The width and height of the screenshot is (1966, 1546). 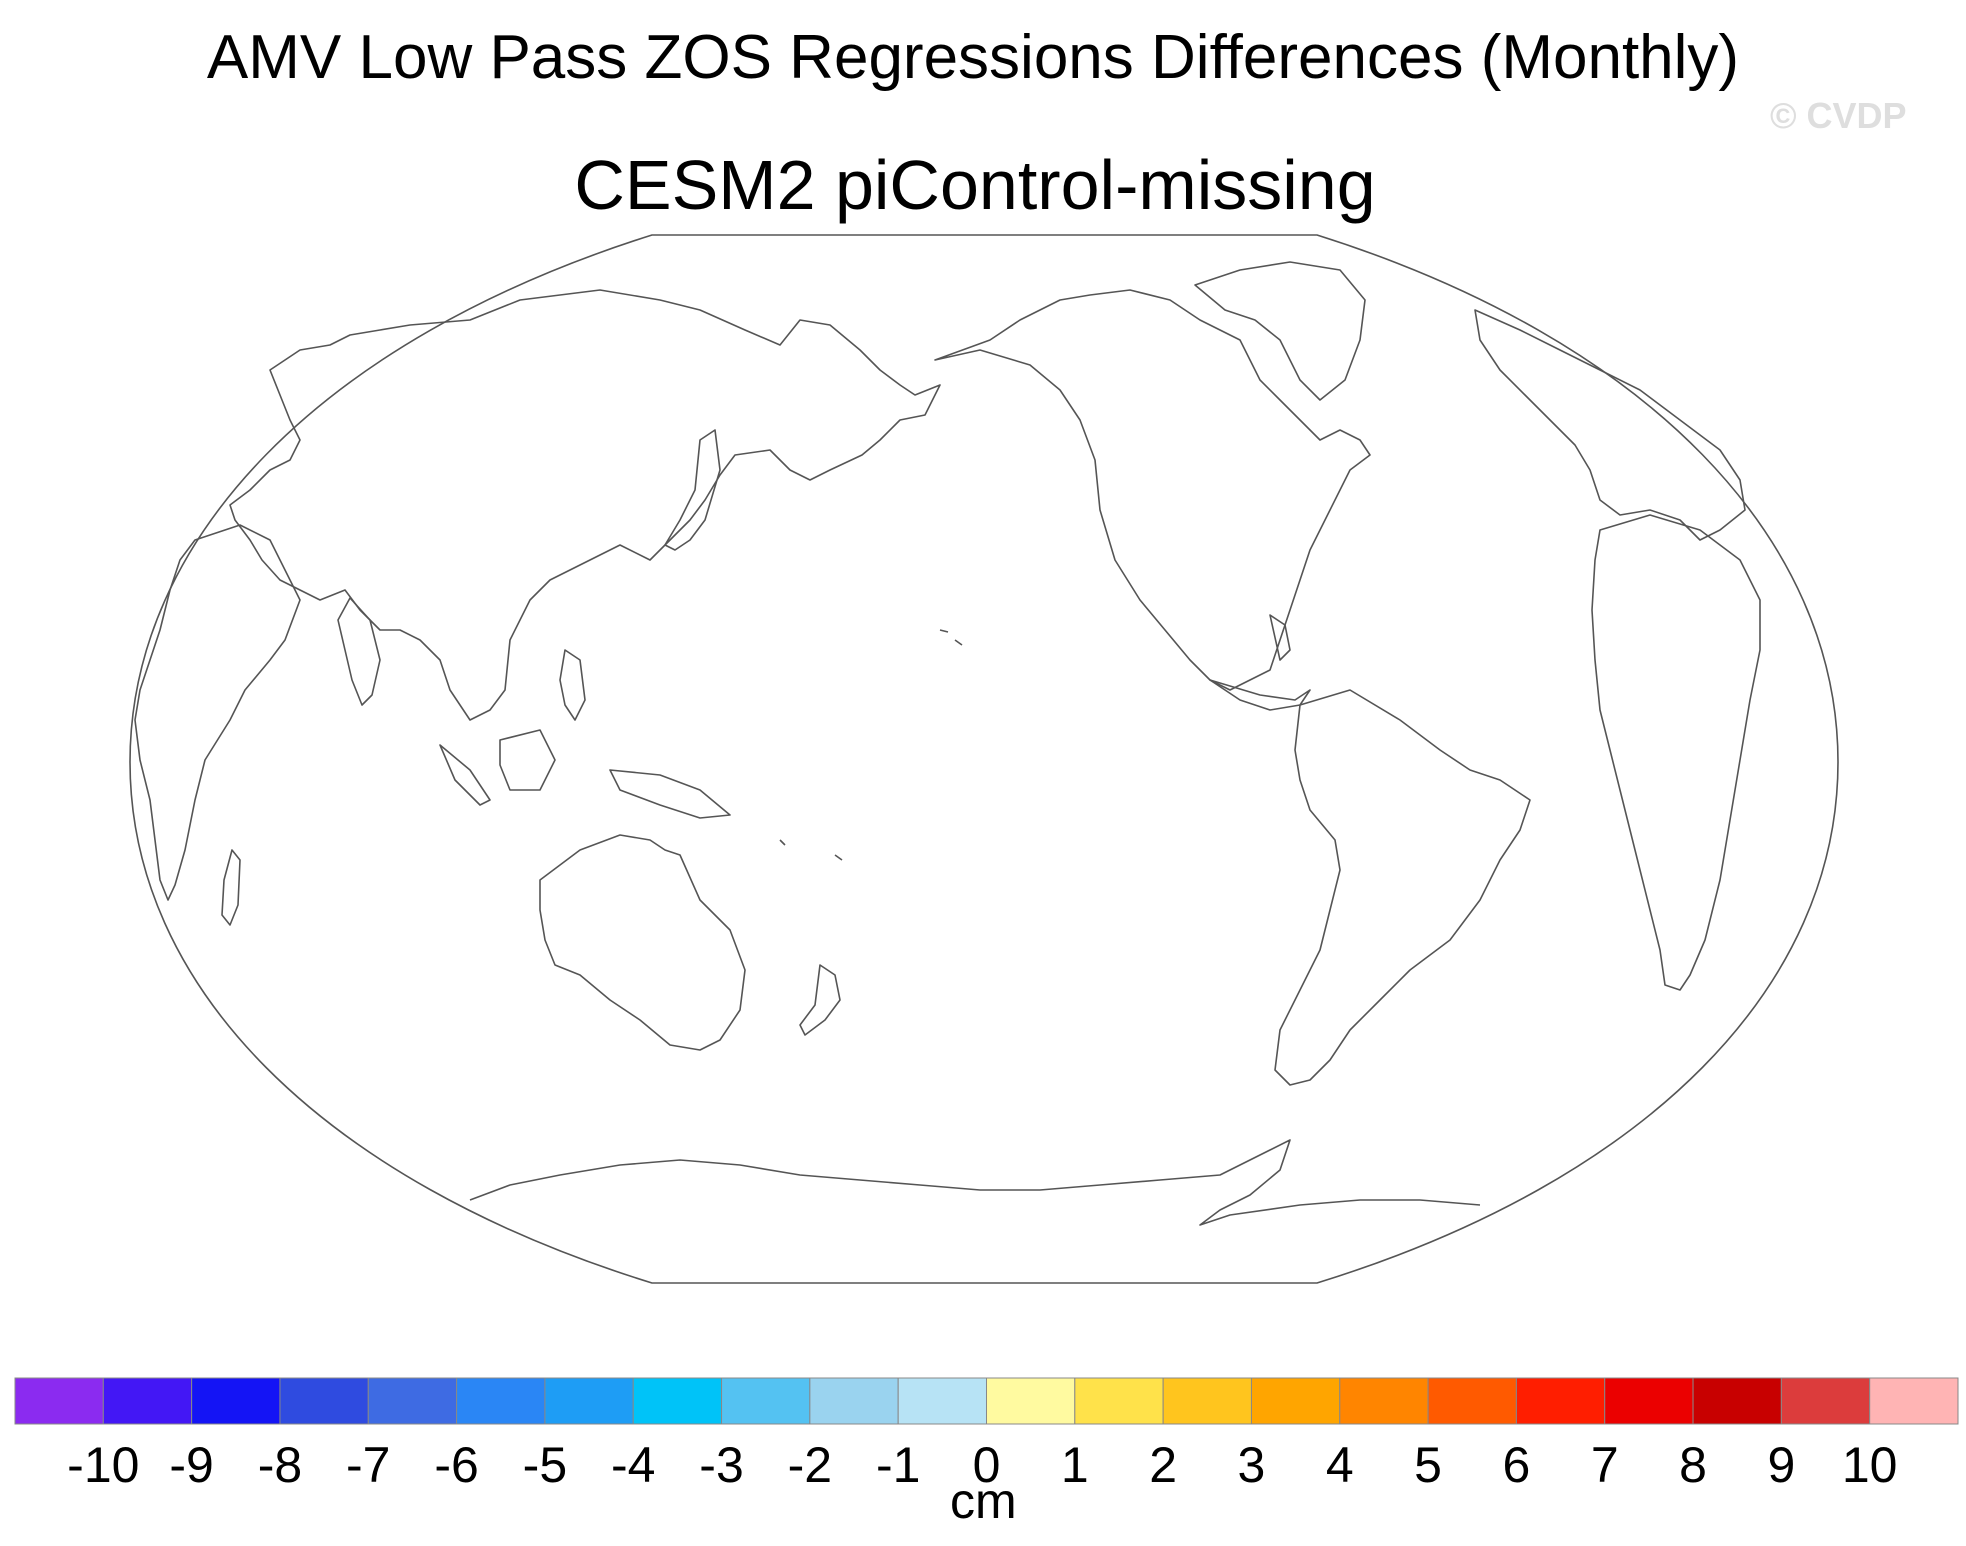 I want to click on south-america-coastline, so click(x=1402, y=887).